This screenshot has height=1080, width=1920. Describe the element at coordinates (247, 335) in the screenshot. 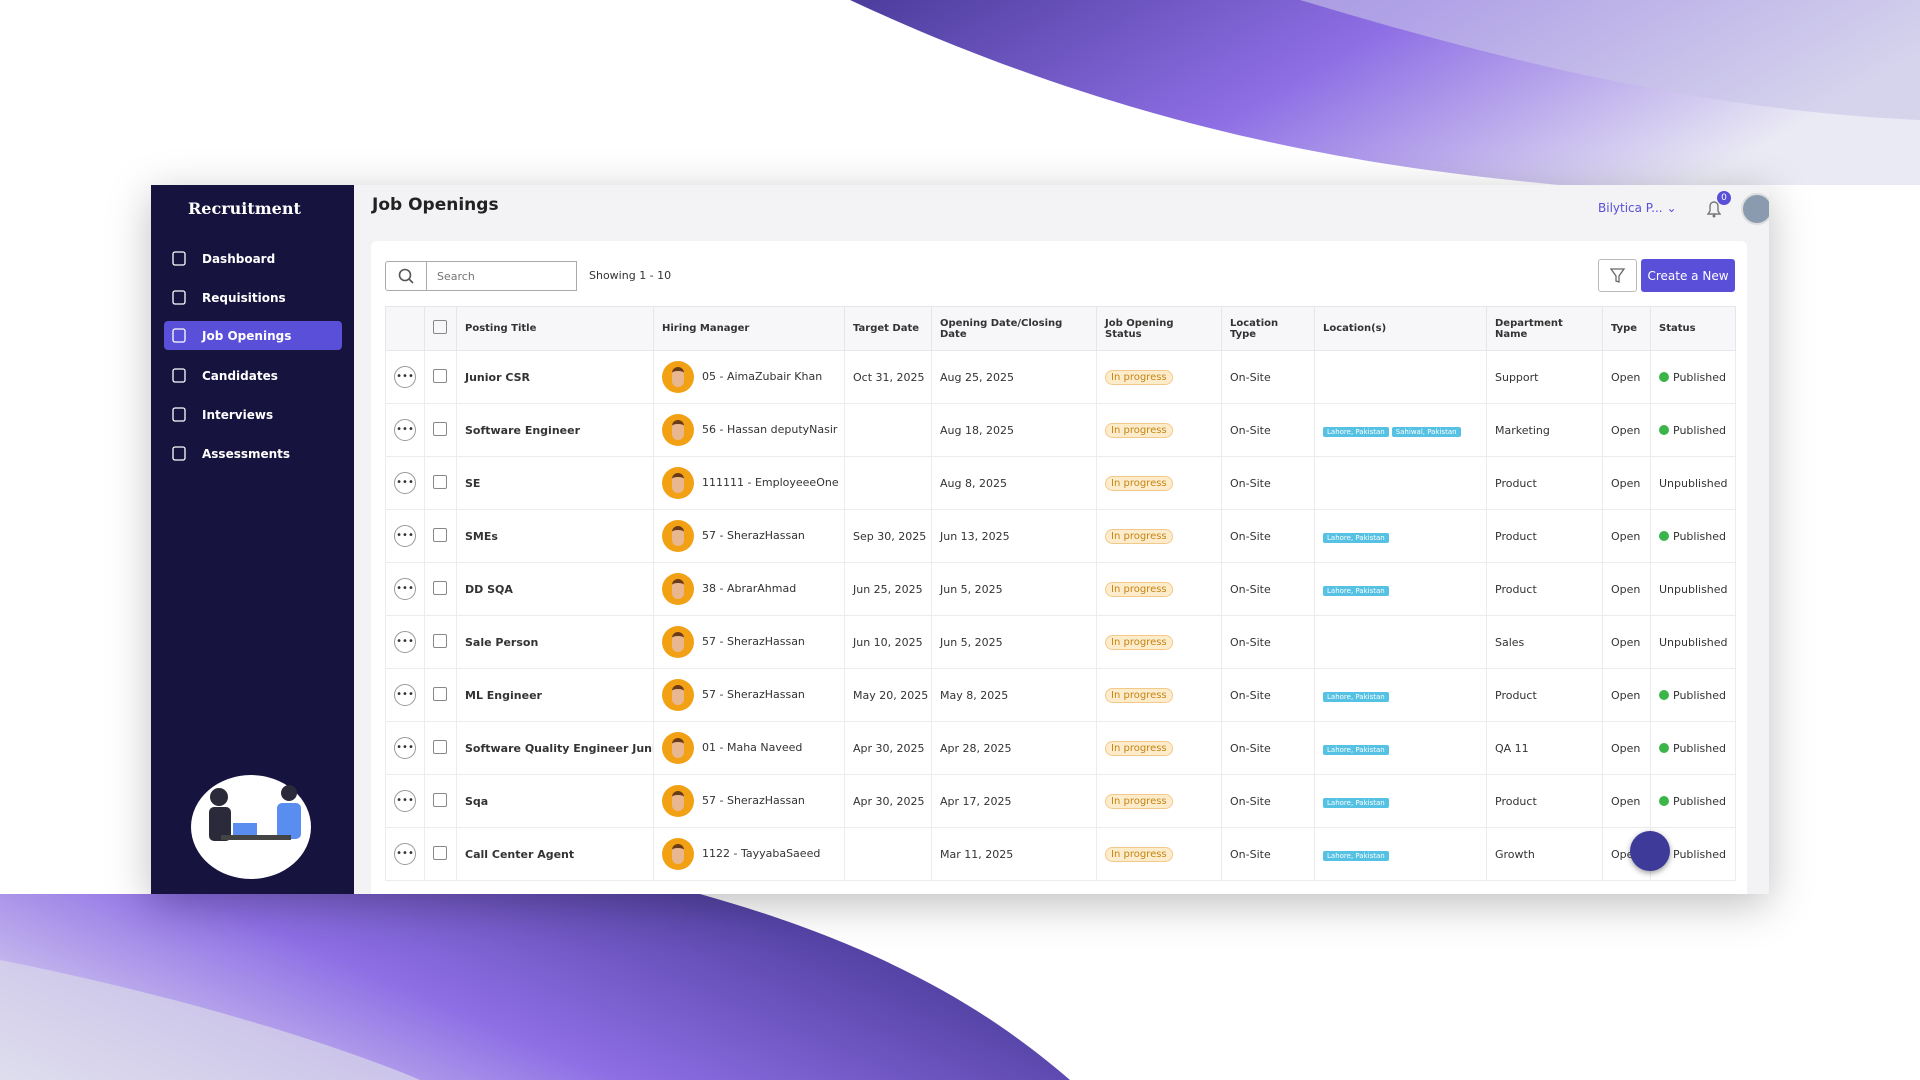

I see `nav-label: Job Openings` at that location.